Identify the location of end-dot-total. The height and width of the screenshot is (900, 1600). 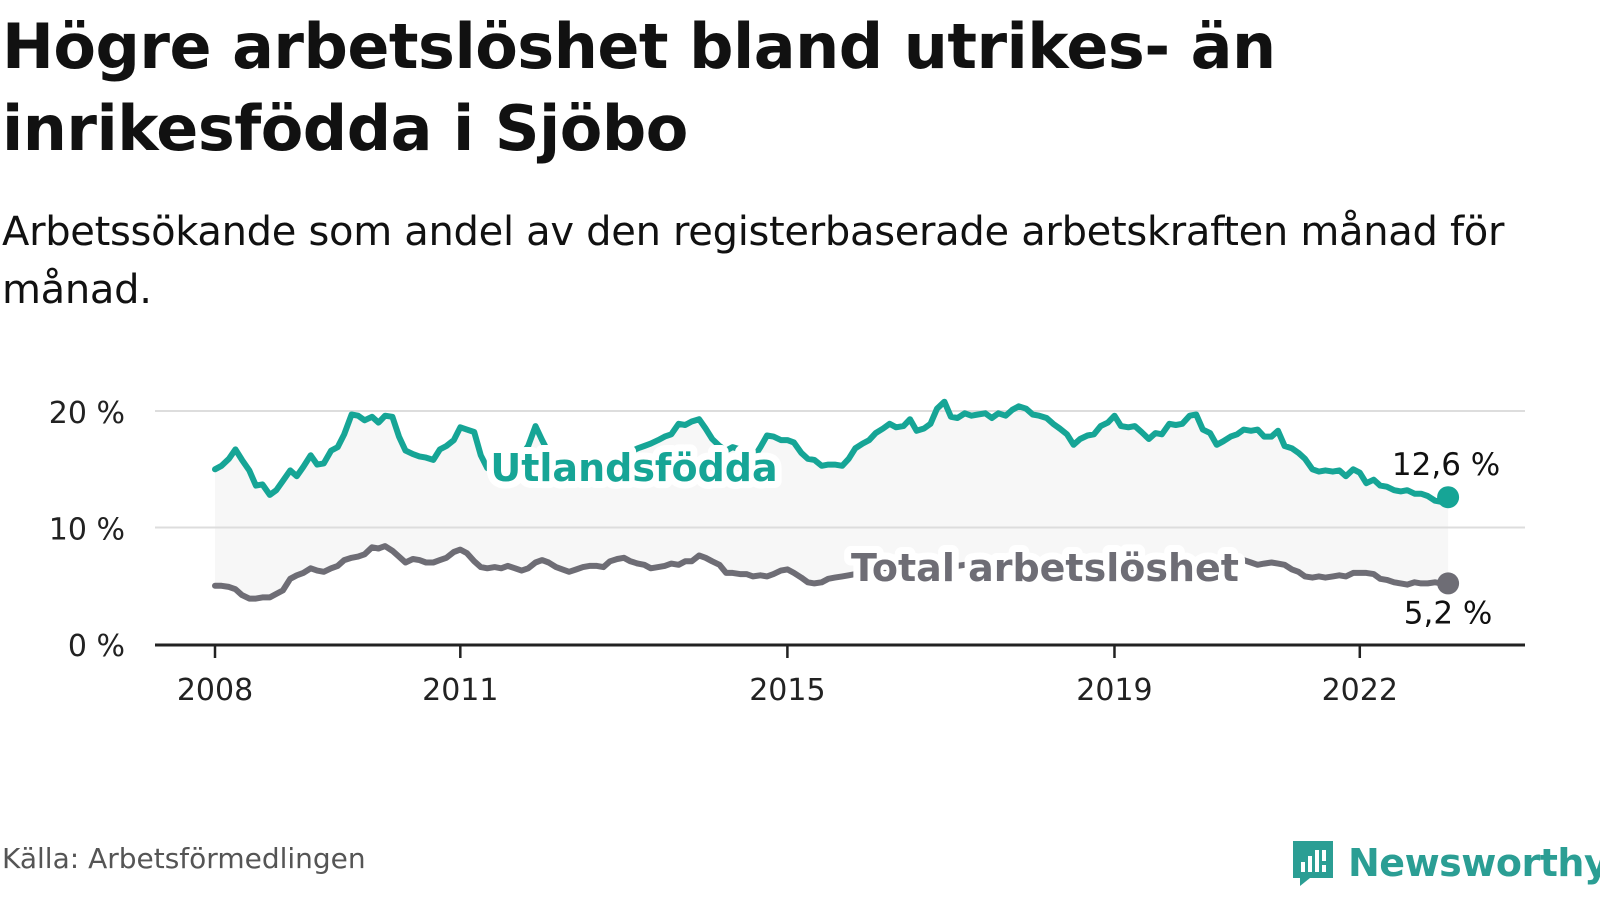
(1448, 583).